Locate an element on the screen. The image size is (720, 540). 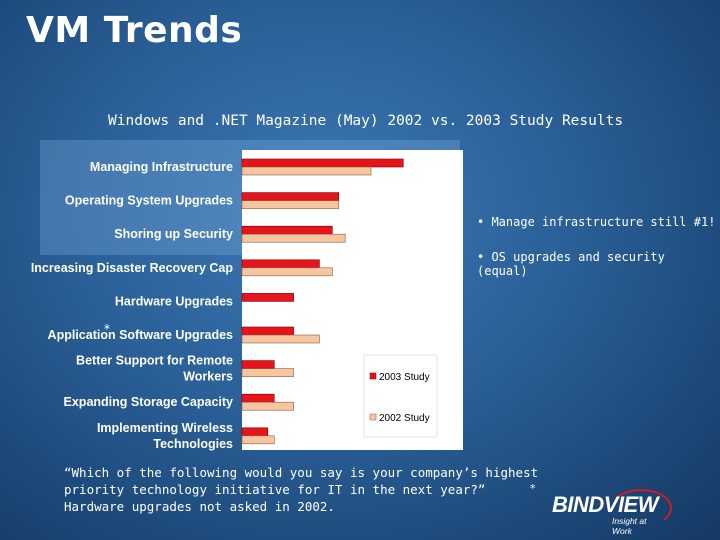
category-label: Expanding Storage Capacity is located at coordinates (149, 402).